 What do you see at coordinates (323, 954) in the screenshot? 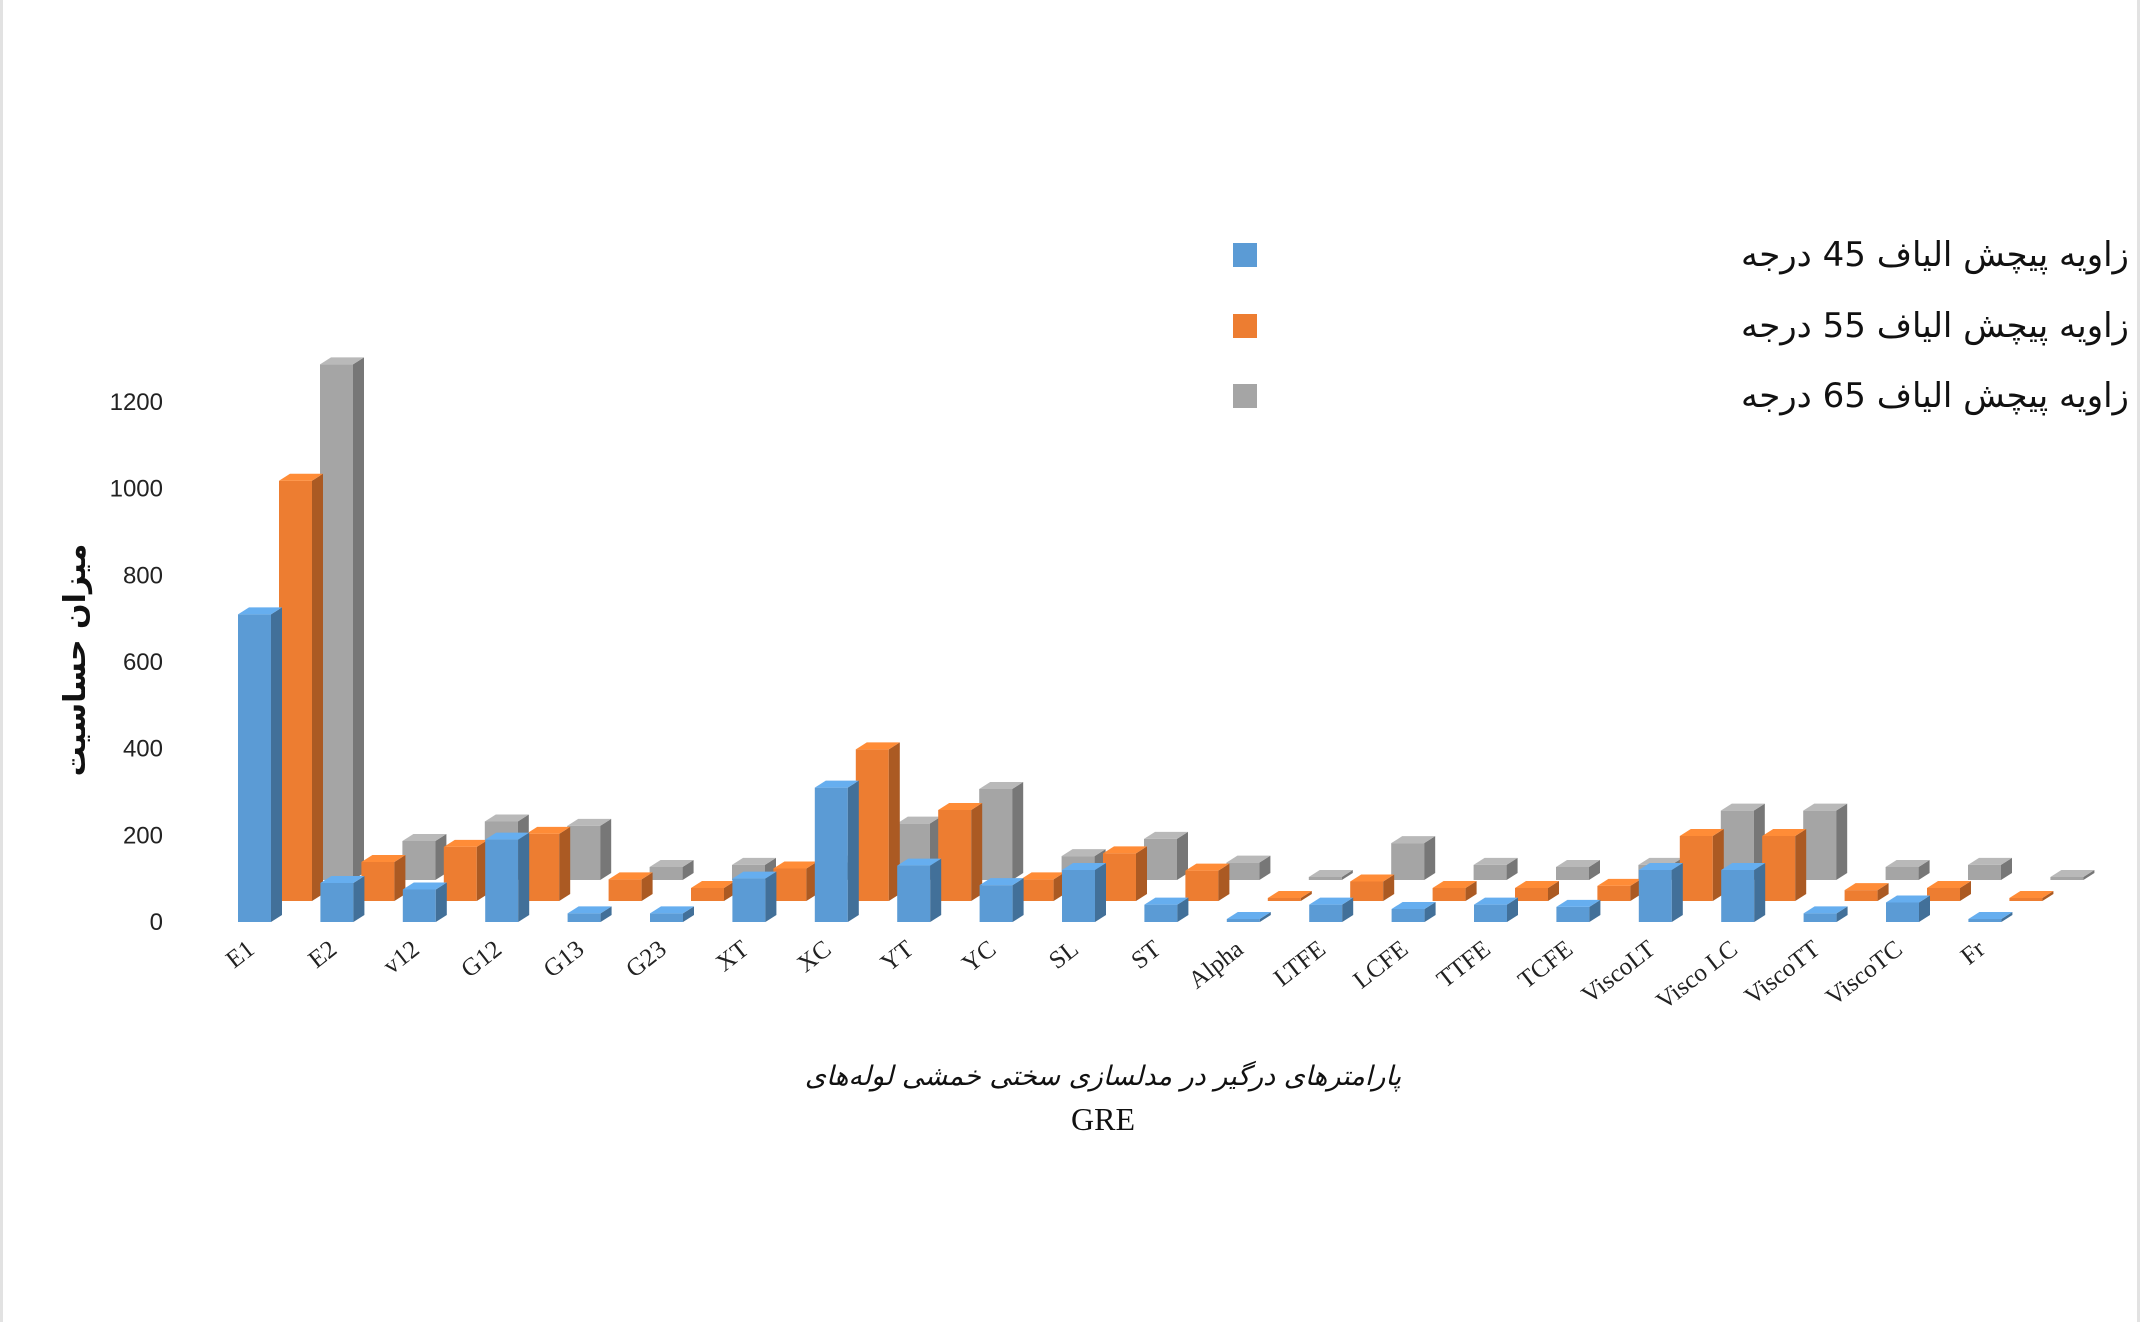
I see `x-tick-label: E2` at bounding box center [323, 954].